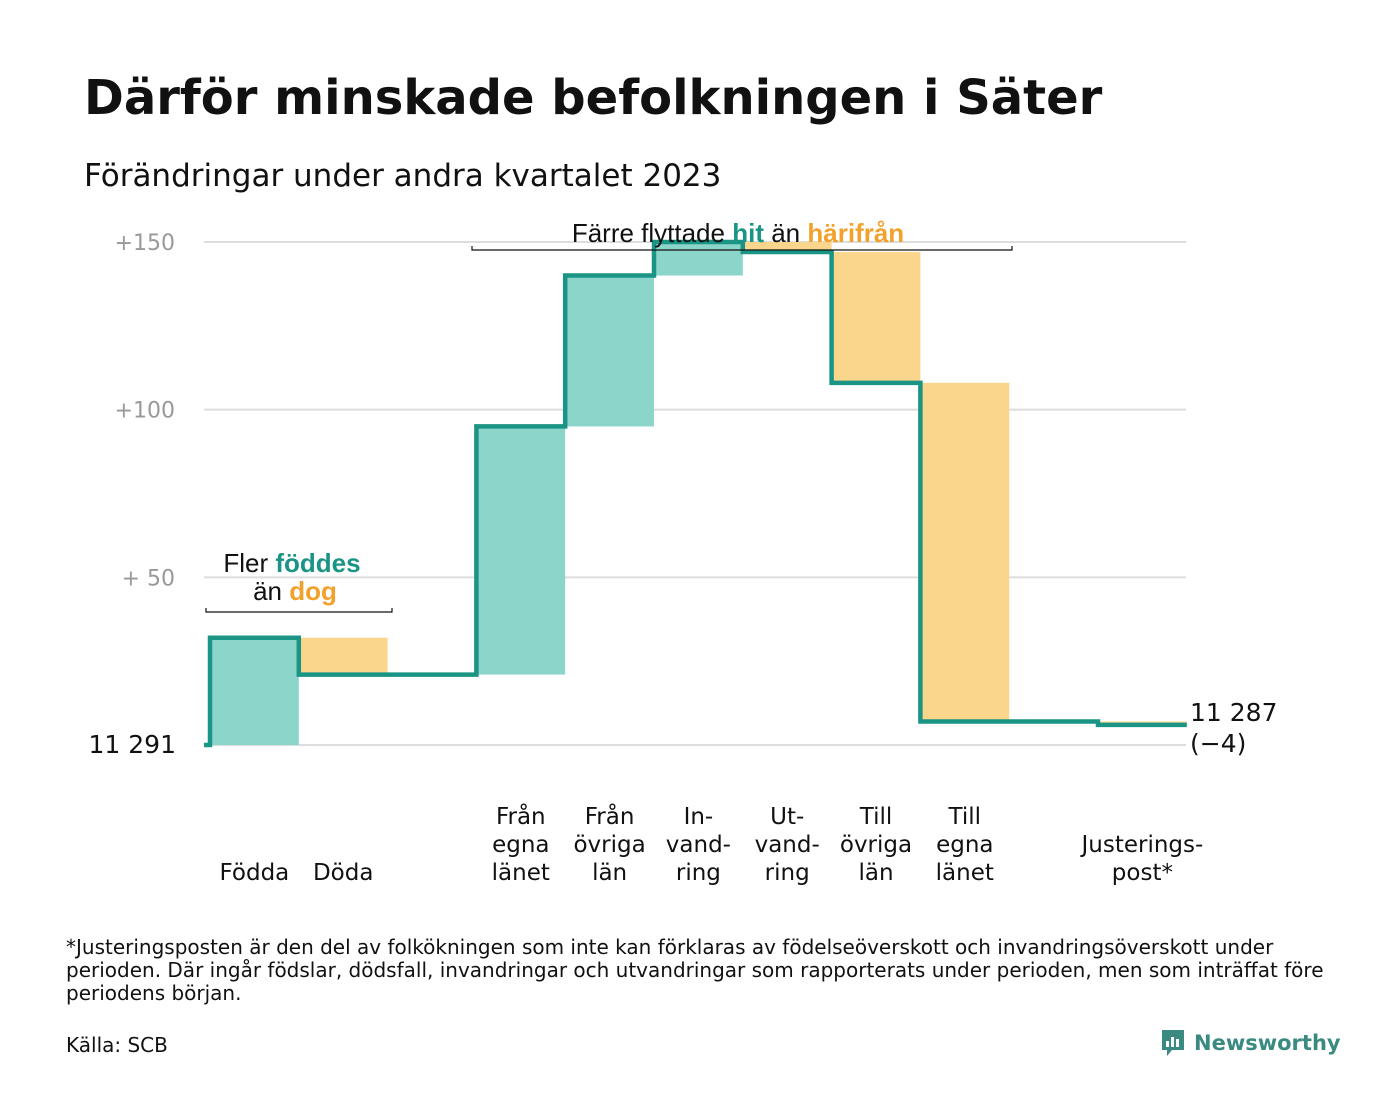 Image resolution: width=1400 pixels, height=1120 pixels. I want to click on chart-title: Därför minskade befolkningen i Säter, so click(593, 98).